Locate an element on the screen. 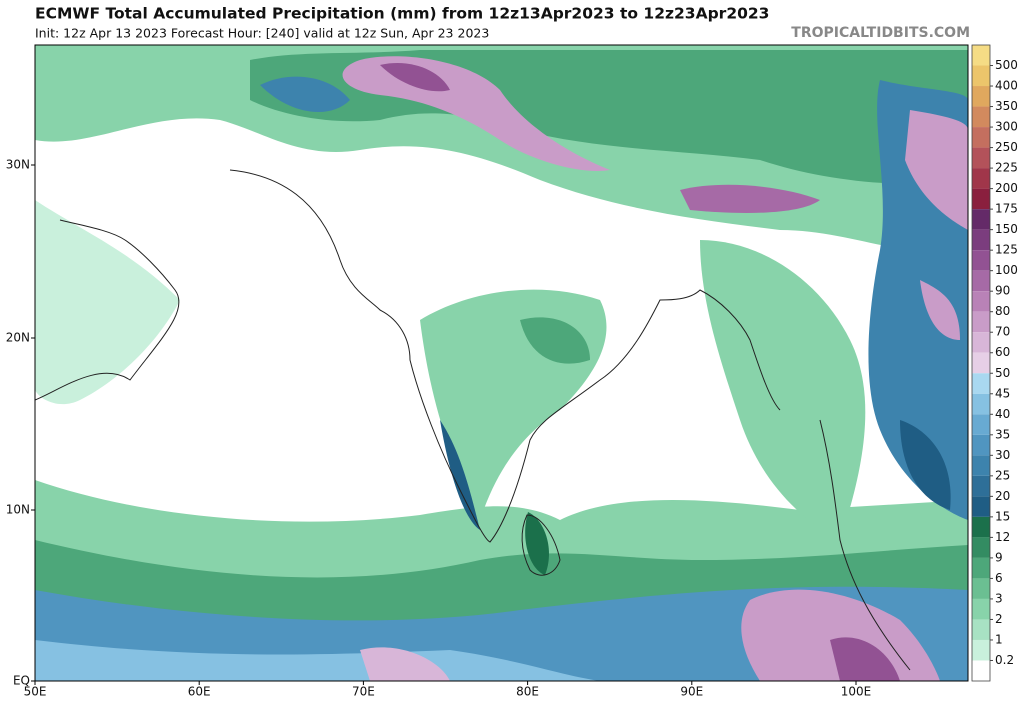  colorbar-frame is located at coordinates (981, 363).